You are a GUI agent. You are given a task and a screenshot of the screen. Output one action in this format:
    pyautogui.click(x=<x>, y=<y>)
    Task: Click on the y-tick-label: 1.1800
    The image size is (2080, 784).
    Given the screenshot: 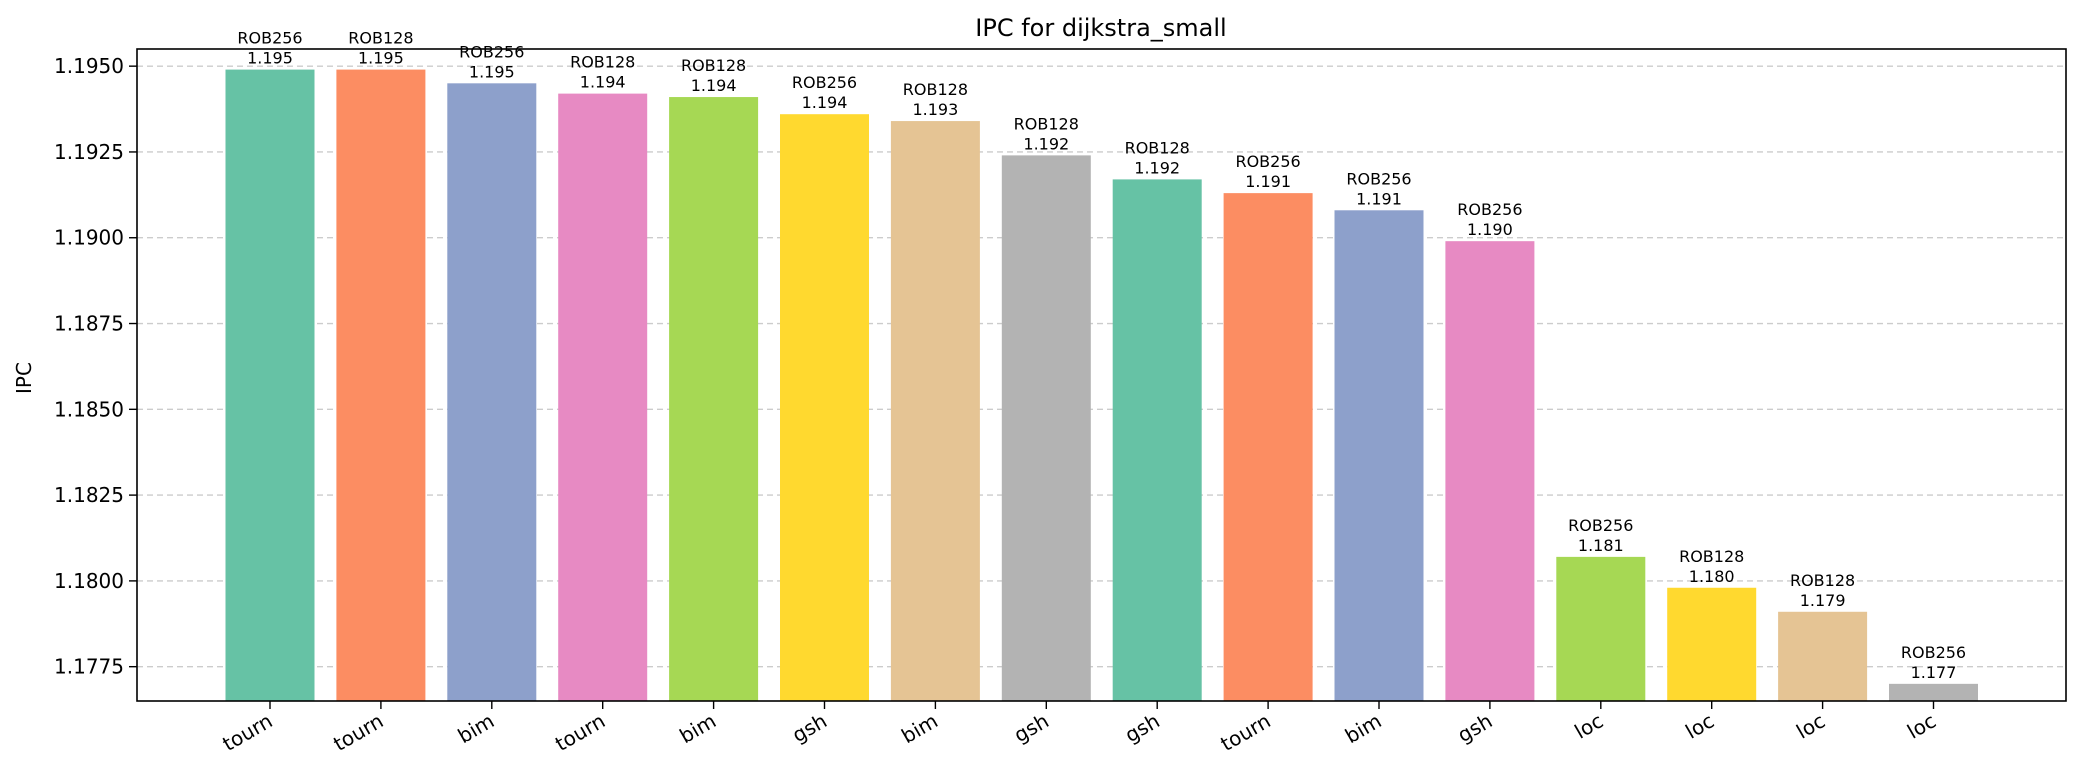 What is the action you would take?
    pyautogui.click(x=89, y=581)
    